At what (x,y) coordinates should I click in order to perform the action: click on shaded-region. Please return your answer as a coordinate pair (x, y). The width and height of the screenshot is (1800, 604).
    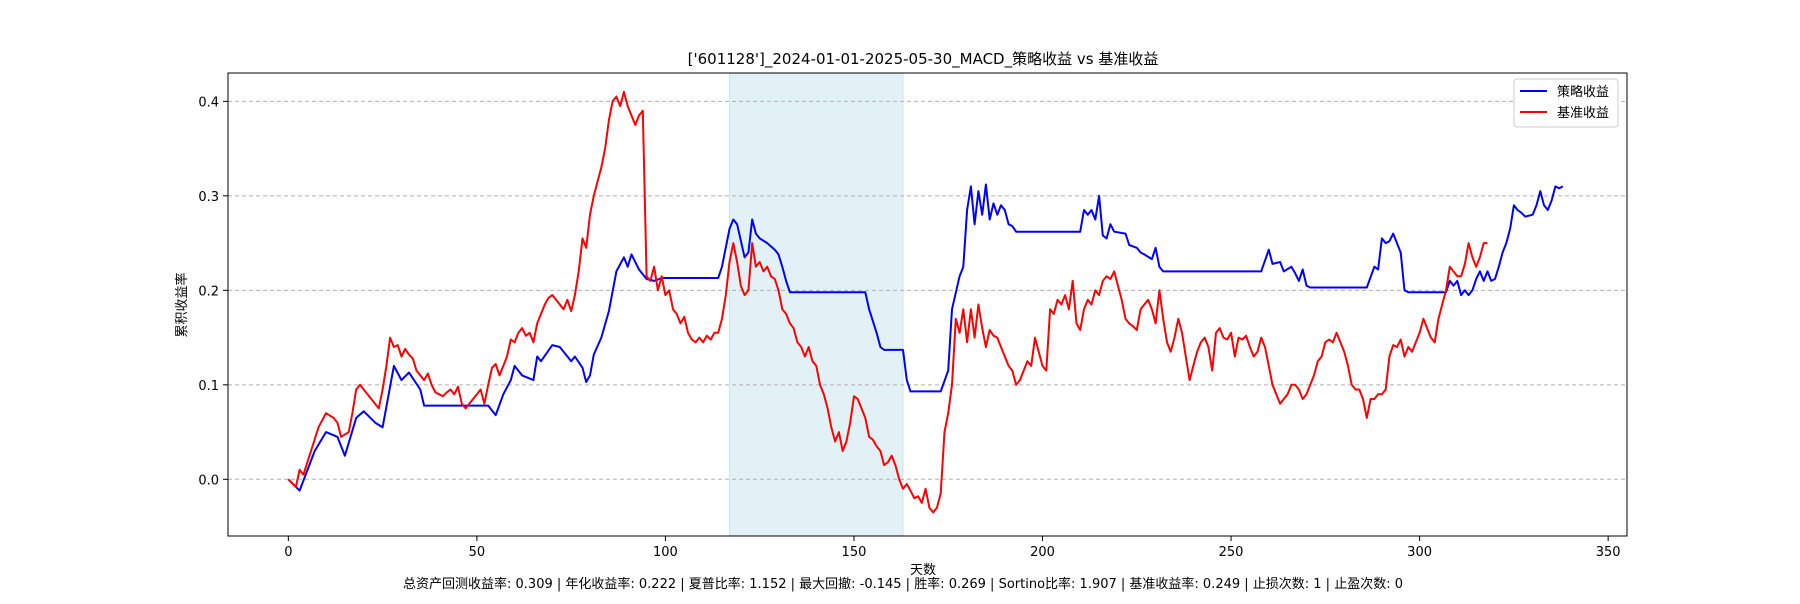
    Looking at the image, I should click on (816, 304).